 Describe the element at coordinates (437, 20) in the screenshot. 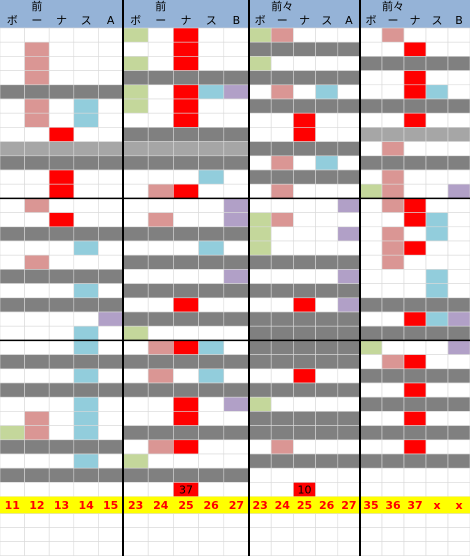

I see `column-header: ス` at that location.